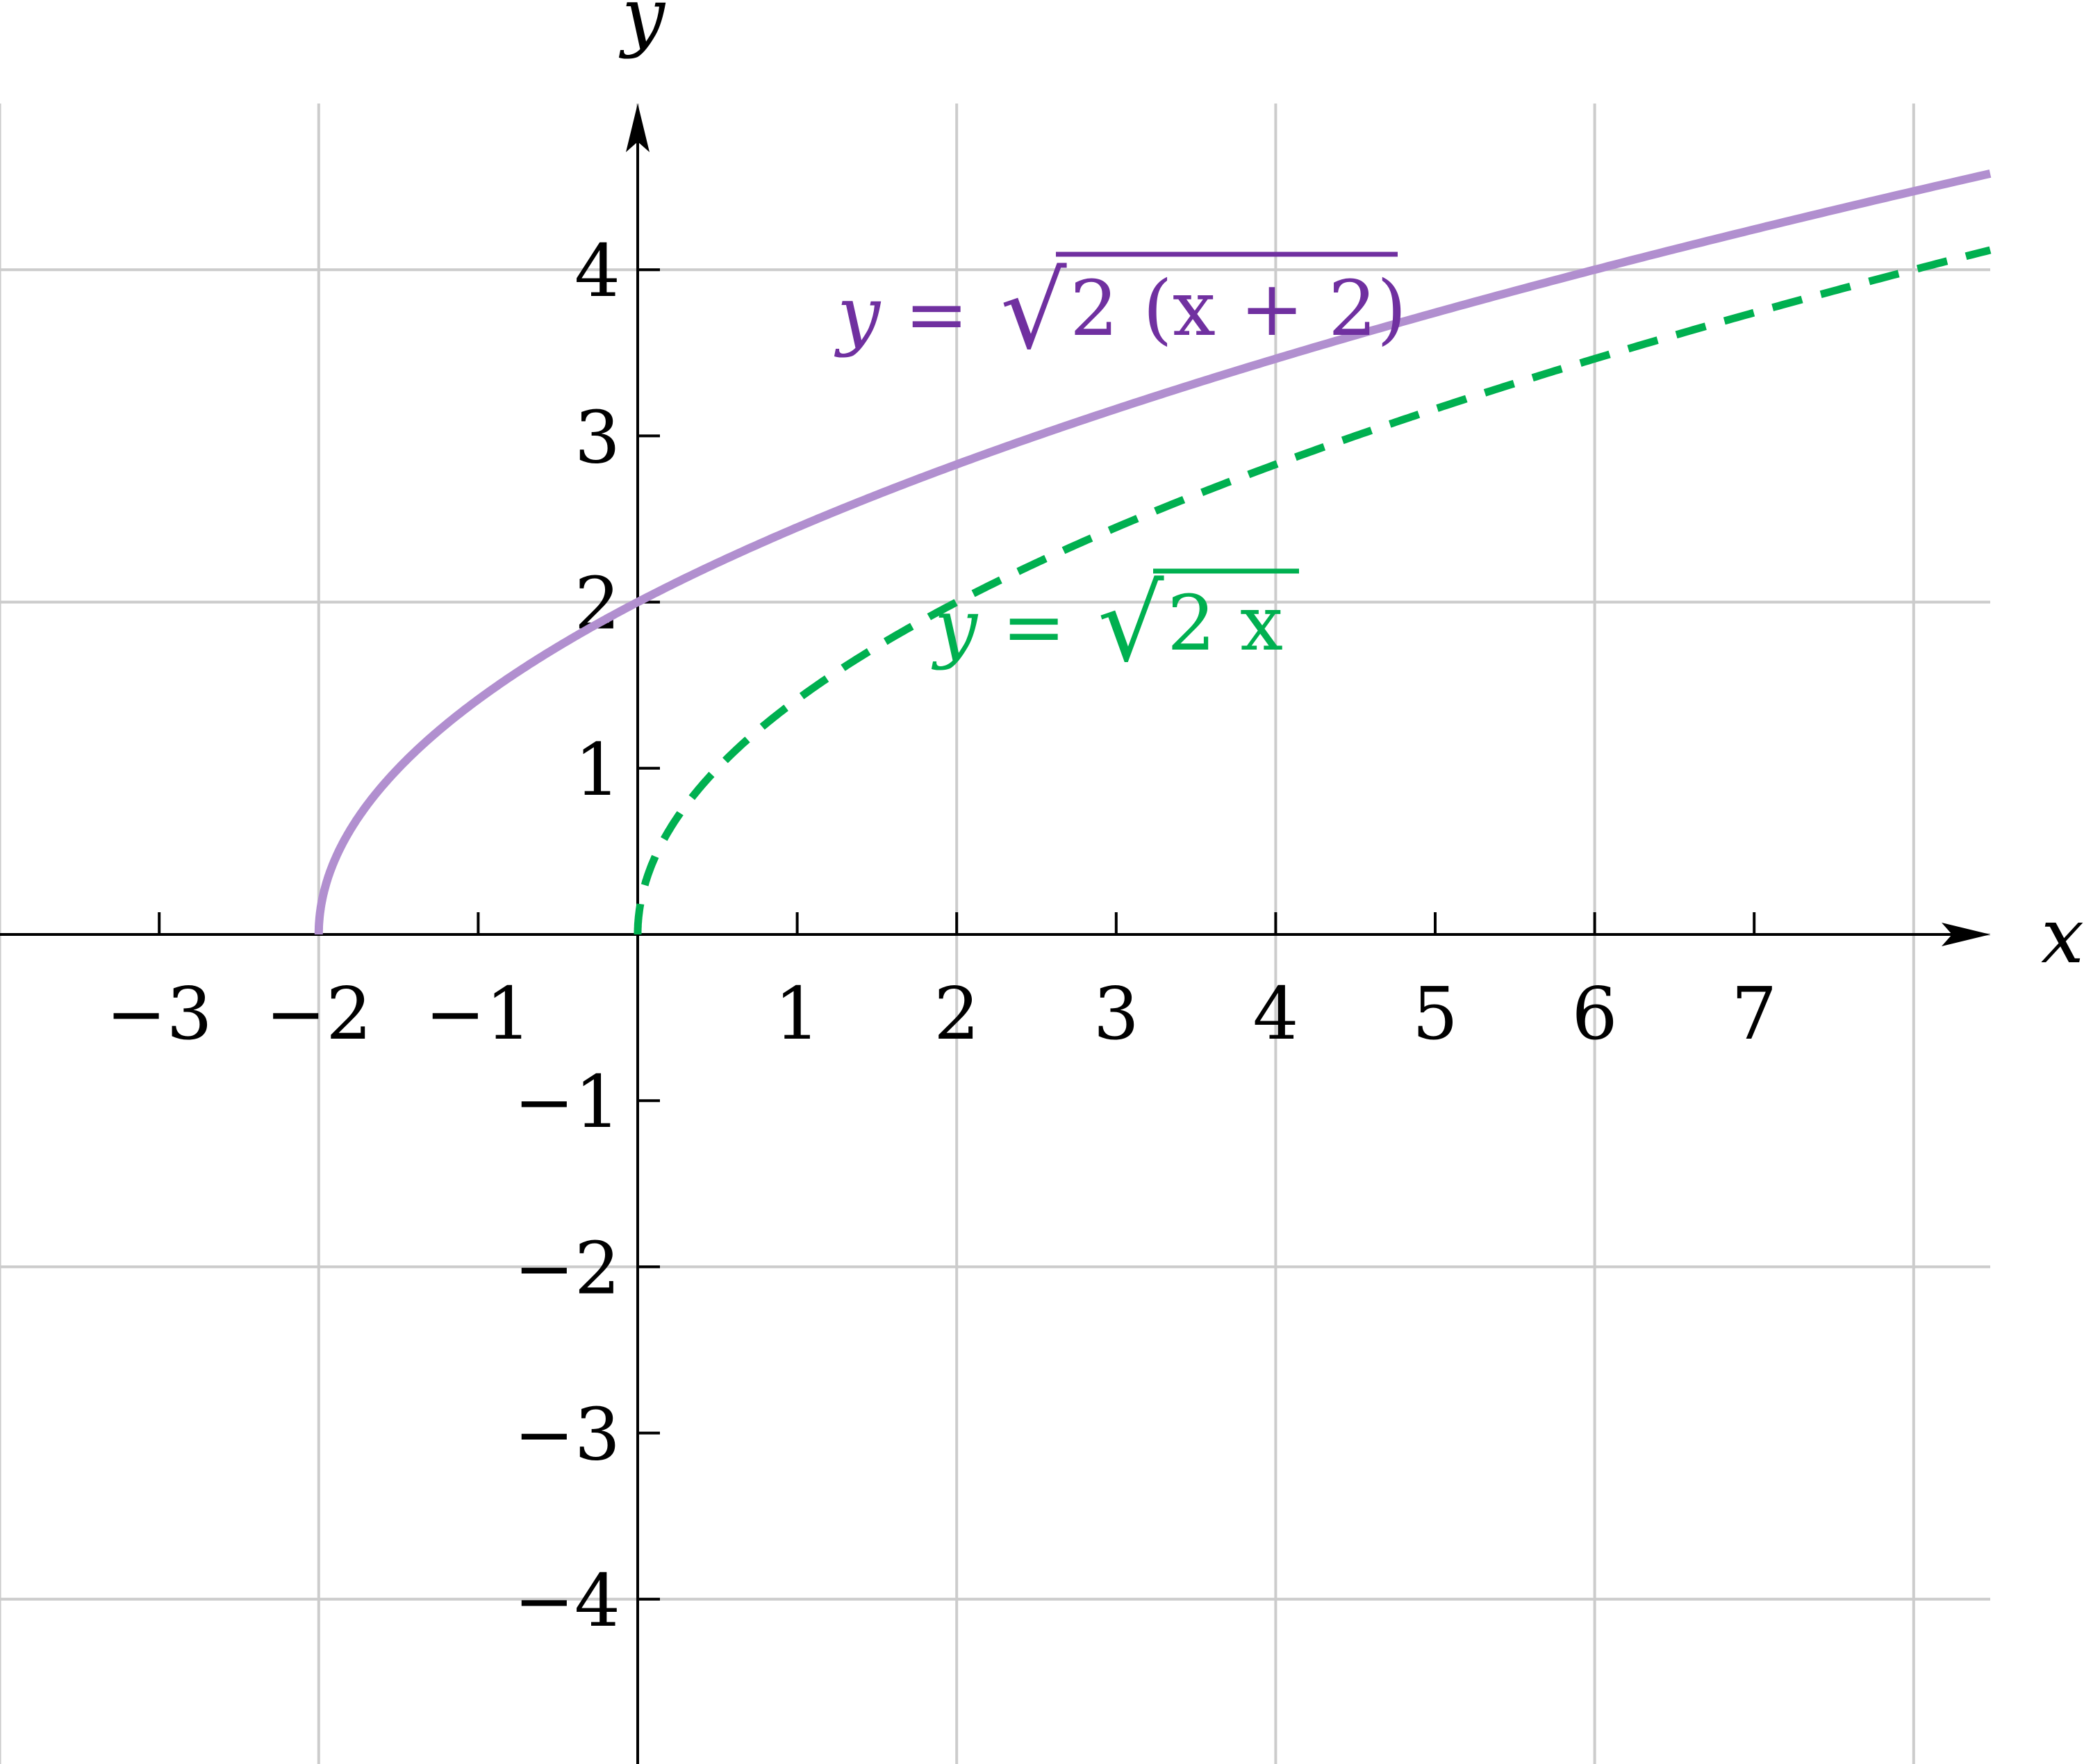  Describe the element at coordinates (642, 30) in the screenshot. I see `y-axis-label: y` at that location.